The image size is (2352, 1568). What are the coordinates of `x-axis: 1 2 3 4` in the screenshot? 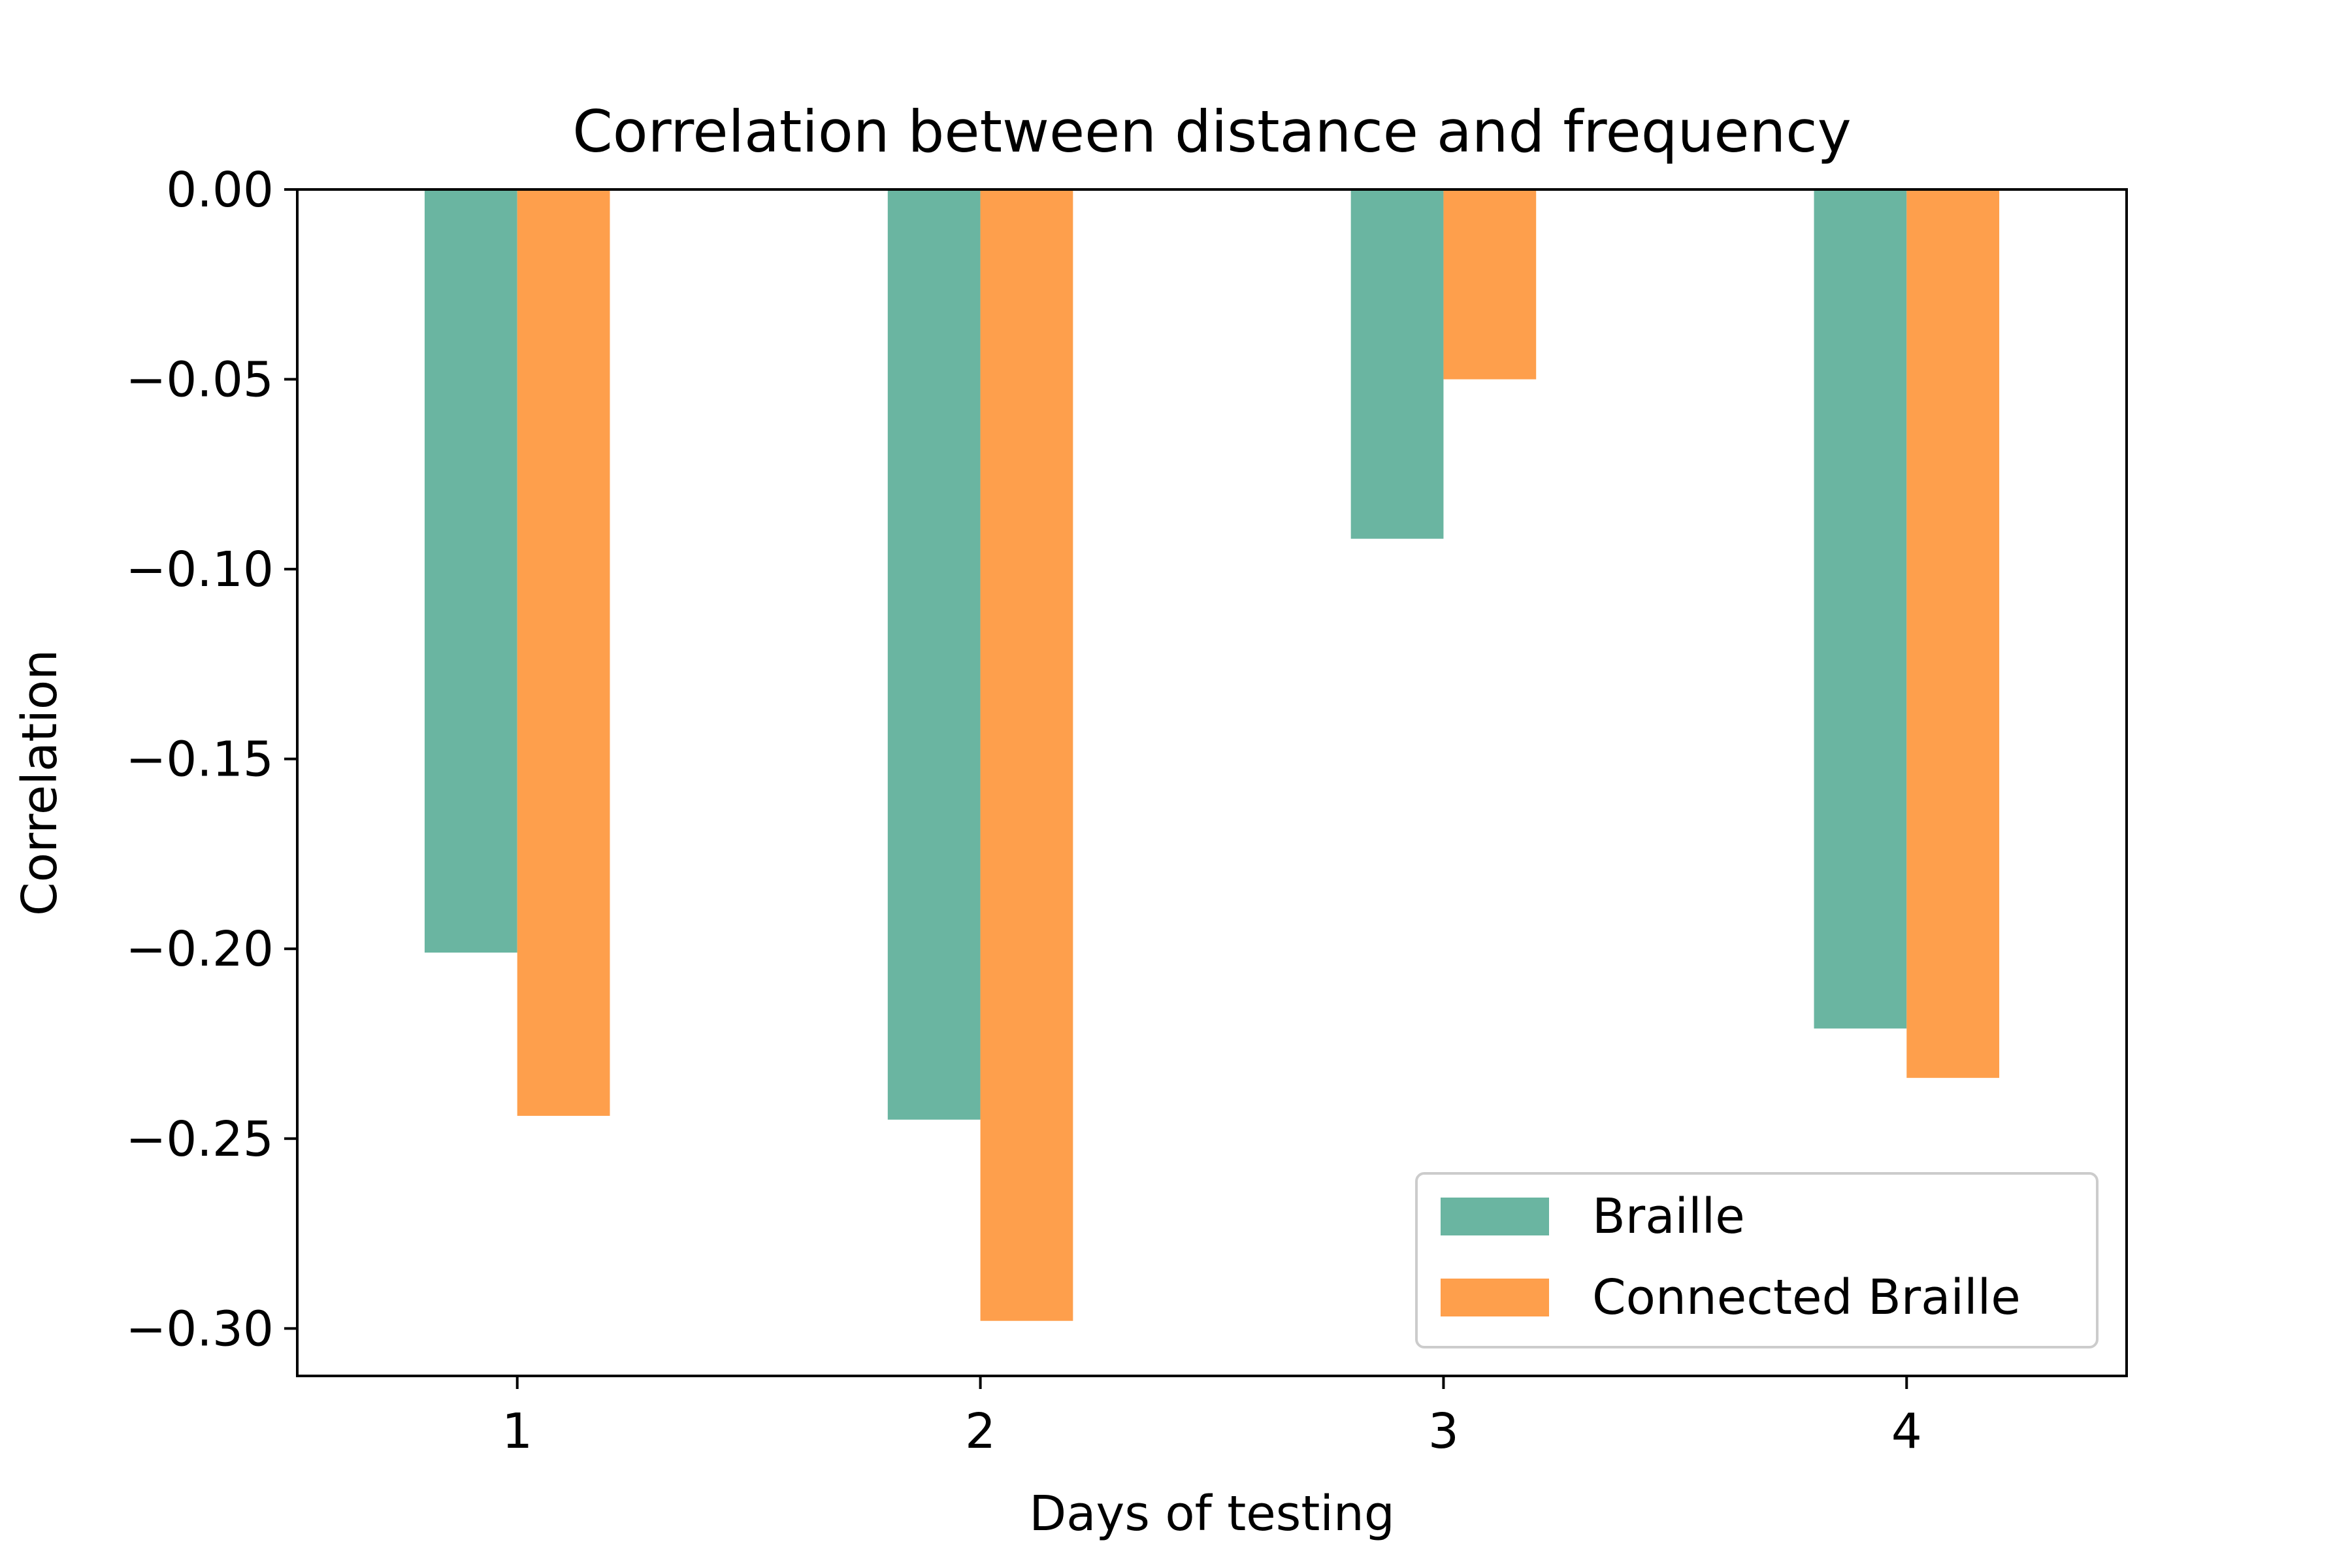 It's located at (1212, 1418).